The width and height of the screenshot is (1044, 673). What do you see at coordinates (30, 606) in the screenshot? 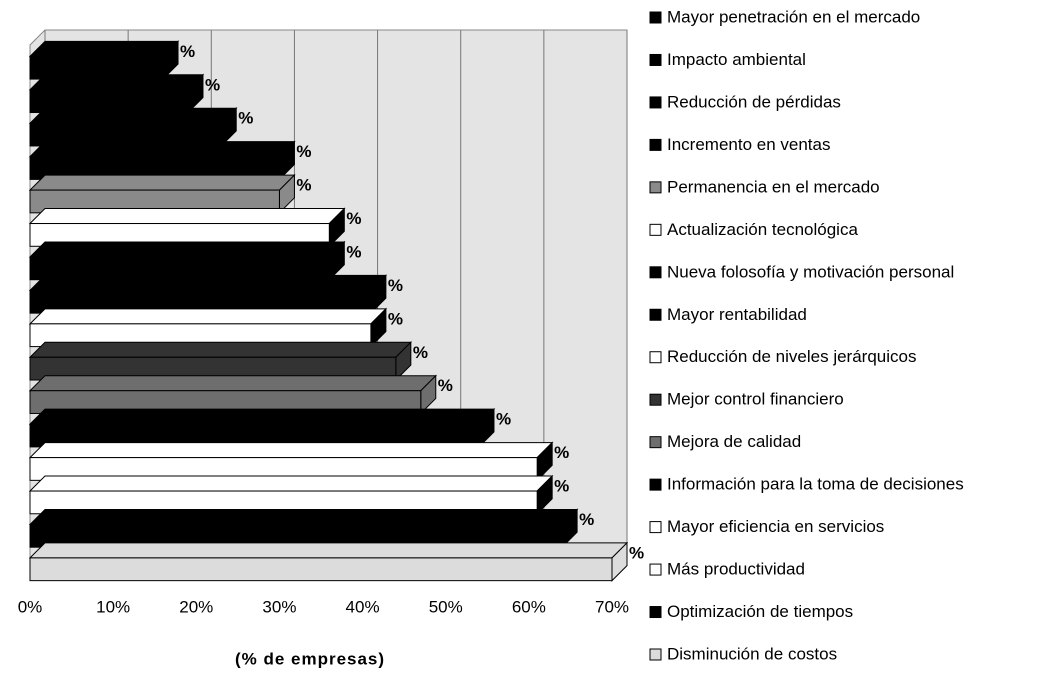
I see `x-tick-label: 0%` at bounding box center [30, 606].